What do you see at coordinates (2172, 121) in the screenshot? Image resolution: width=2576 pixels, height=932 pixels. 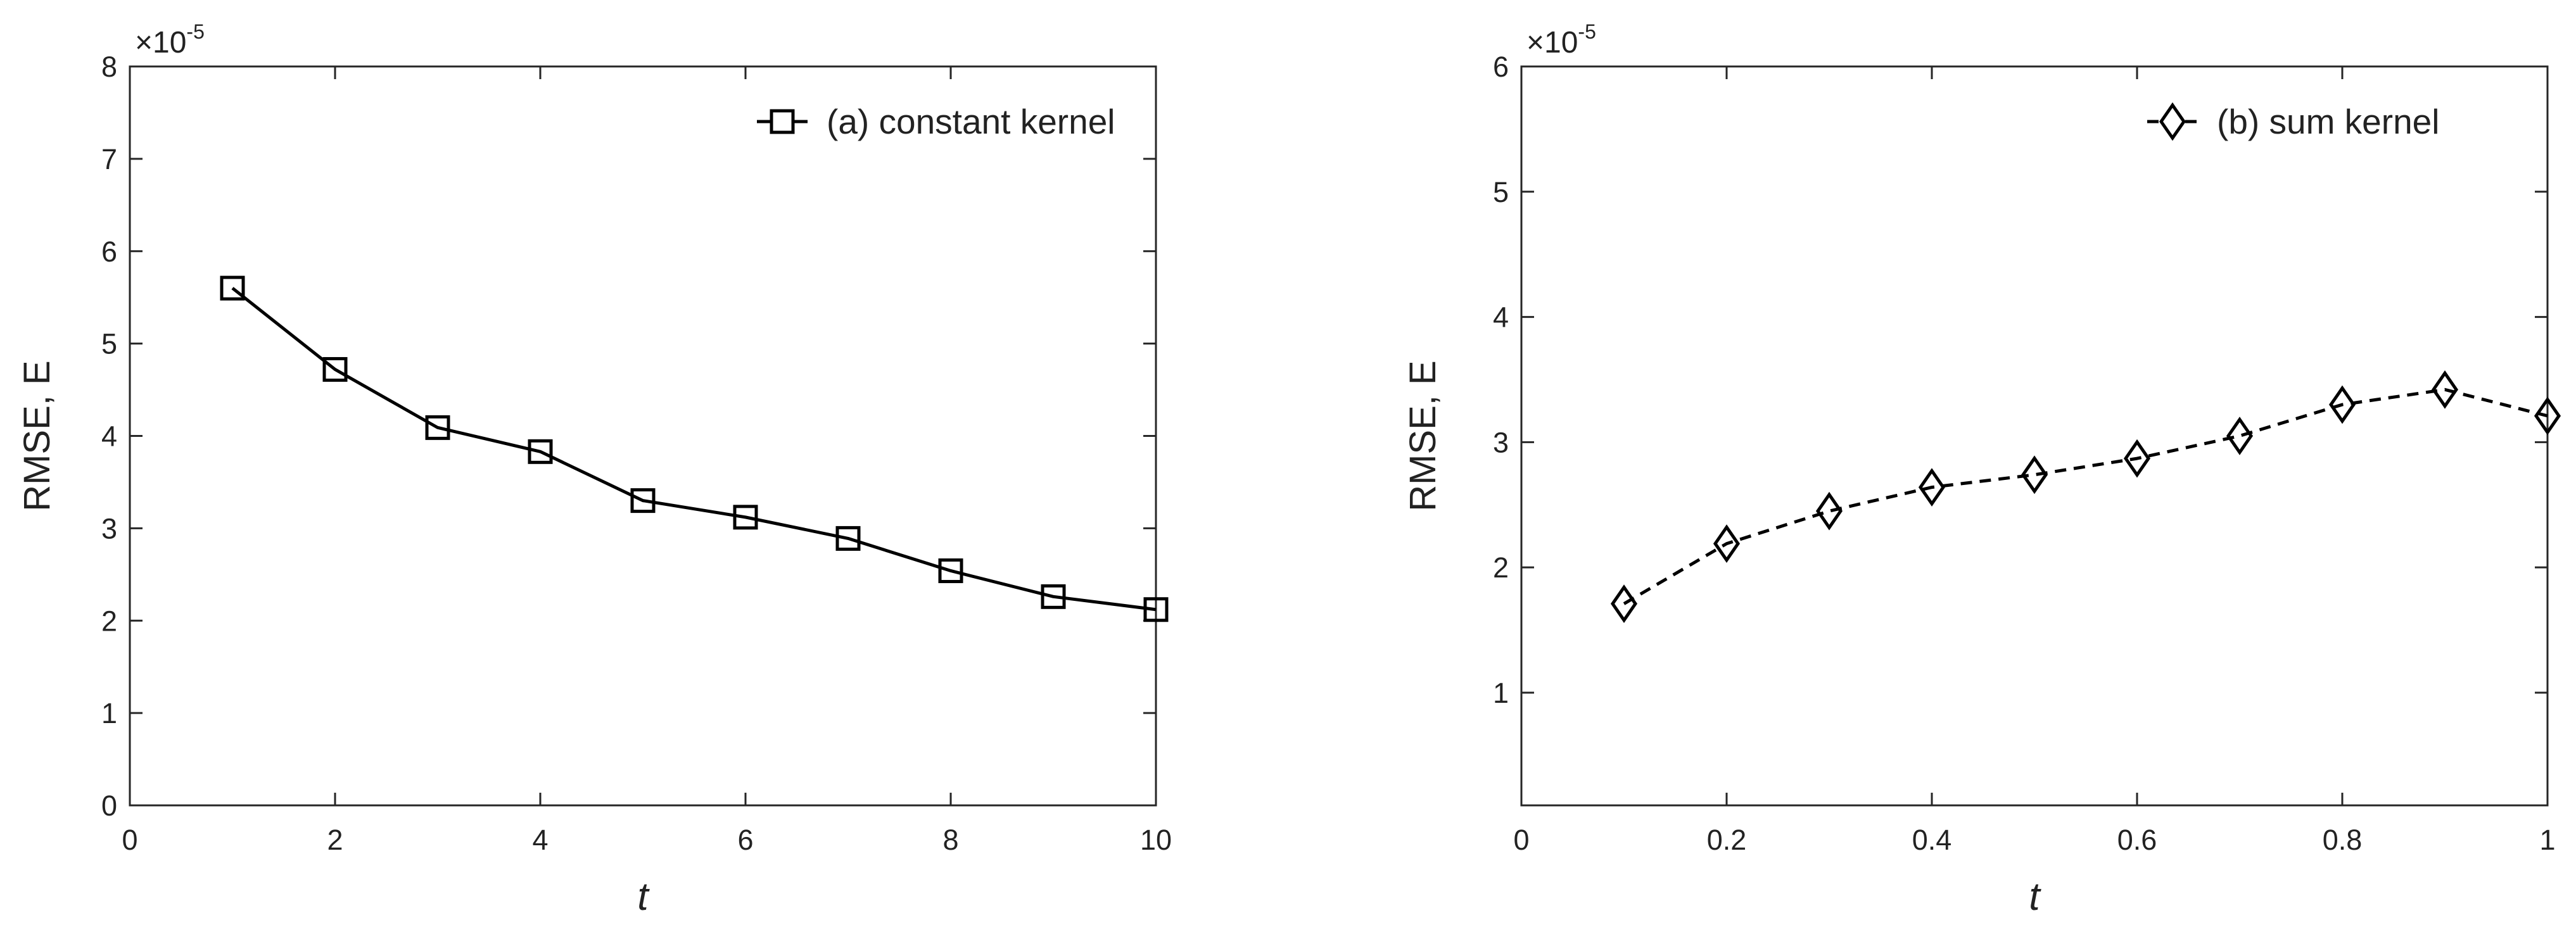 I see `legend-diamond-marker` at bounding box center [2172, 121].